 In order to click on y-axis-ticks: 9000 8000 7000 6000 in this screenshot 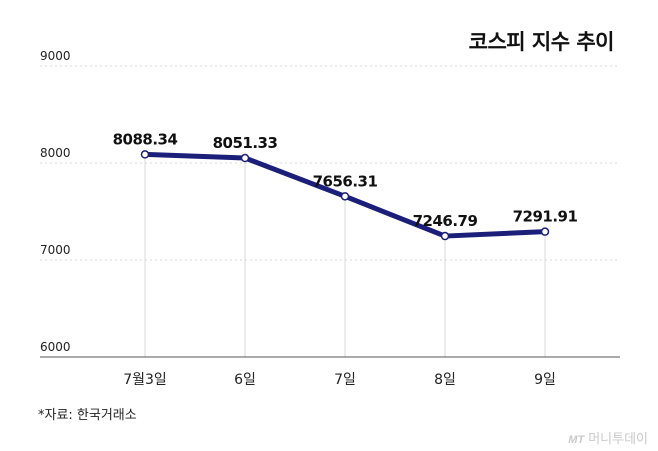, I will do `click(55, 201)`.